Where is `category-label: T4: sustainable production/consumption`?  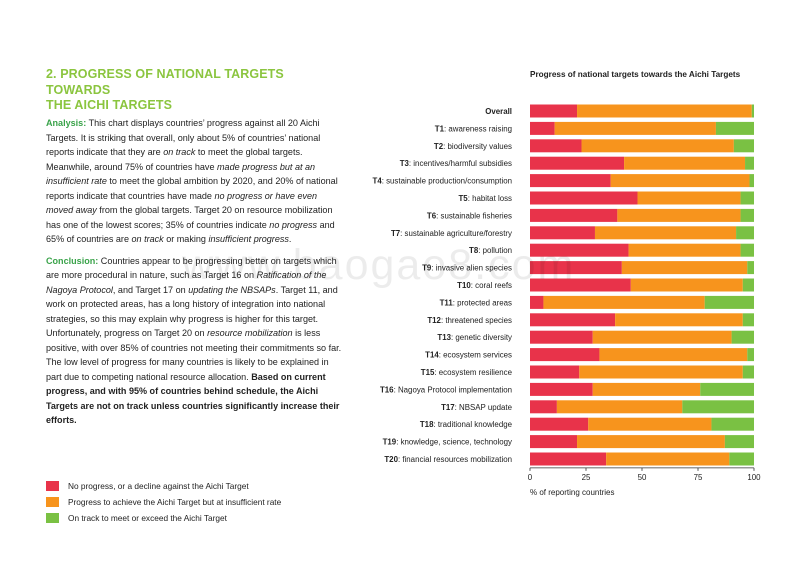 category-label: T4: sustainable production/consumption is located at coordinates (443, 181).